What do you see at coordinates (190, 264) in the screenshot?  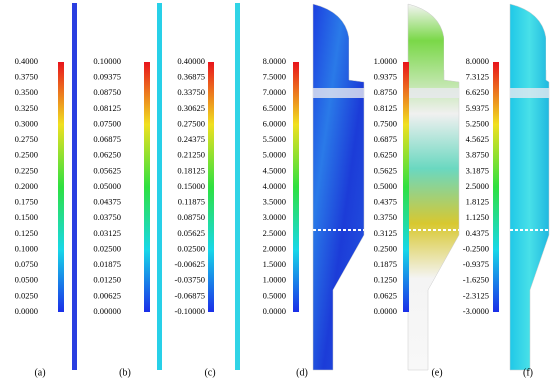 I see `colorbar-tick-label: -0.00625` at bounding box center [190, 264].